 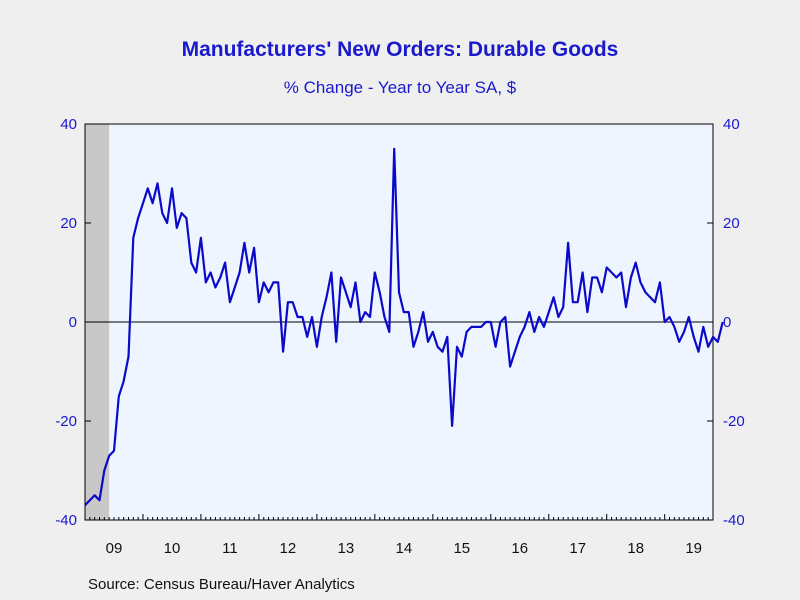 I want to click on y-tick-label-right: -40, so click(x=734, y=520).